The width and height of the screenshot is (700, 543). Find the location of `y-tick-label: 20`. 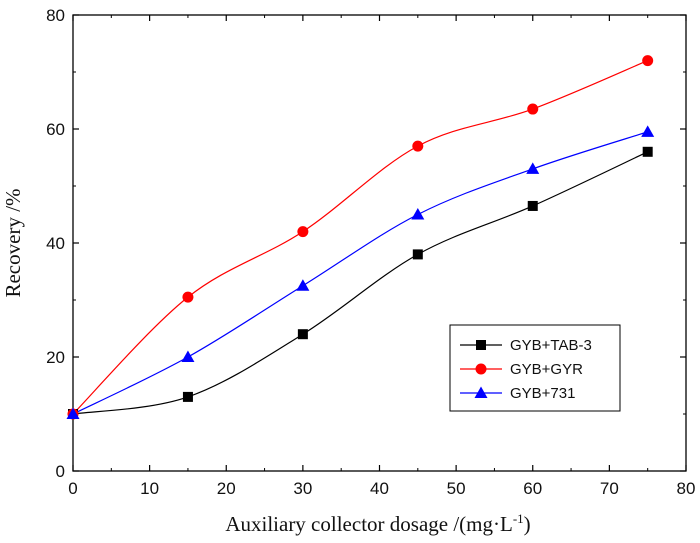

y-tick-label: 20 is located at coordinates (55, 357).